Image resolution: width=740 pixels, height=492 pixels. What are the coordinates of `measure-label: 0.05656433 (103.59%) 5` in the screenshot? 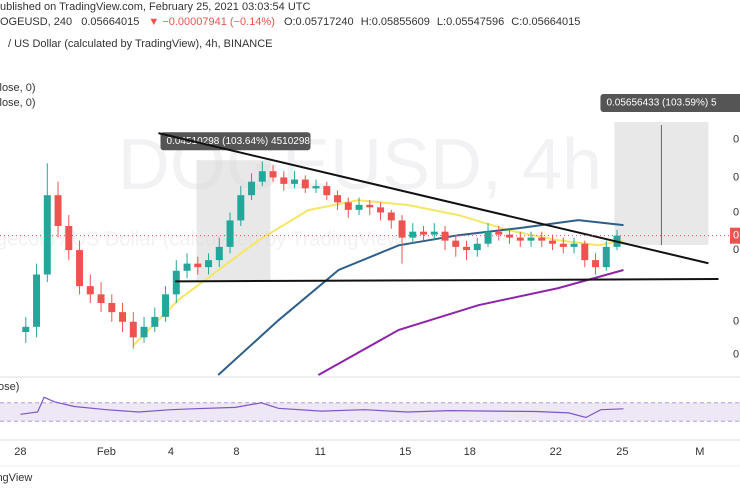 It's located at (661, 103).